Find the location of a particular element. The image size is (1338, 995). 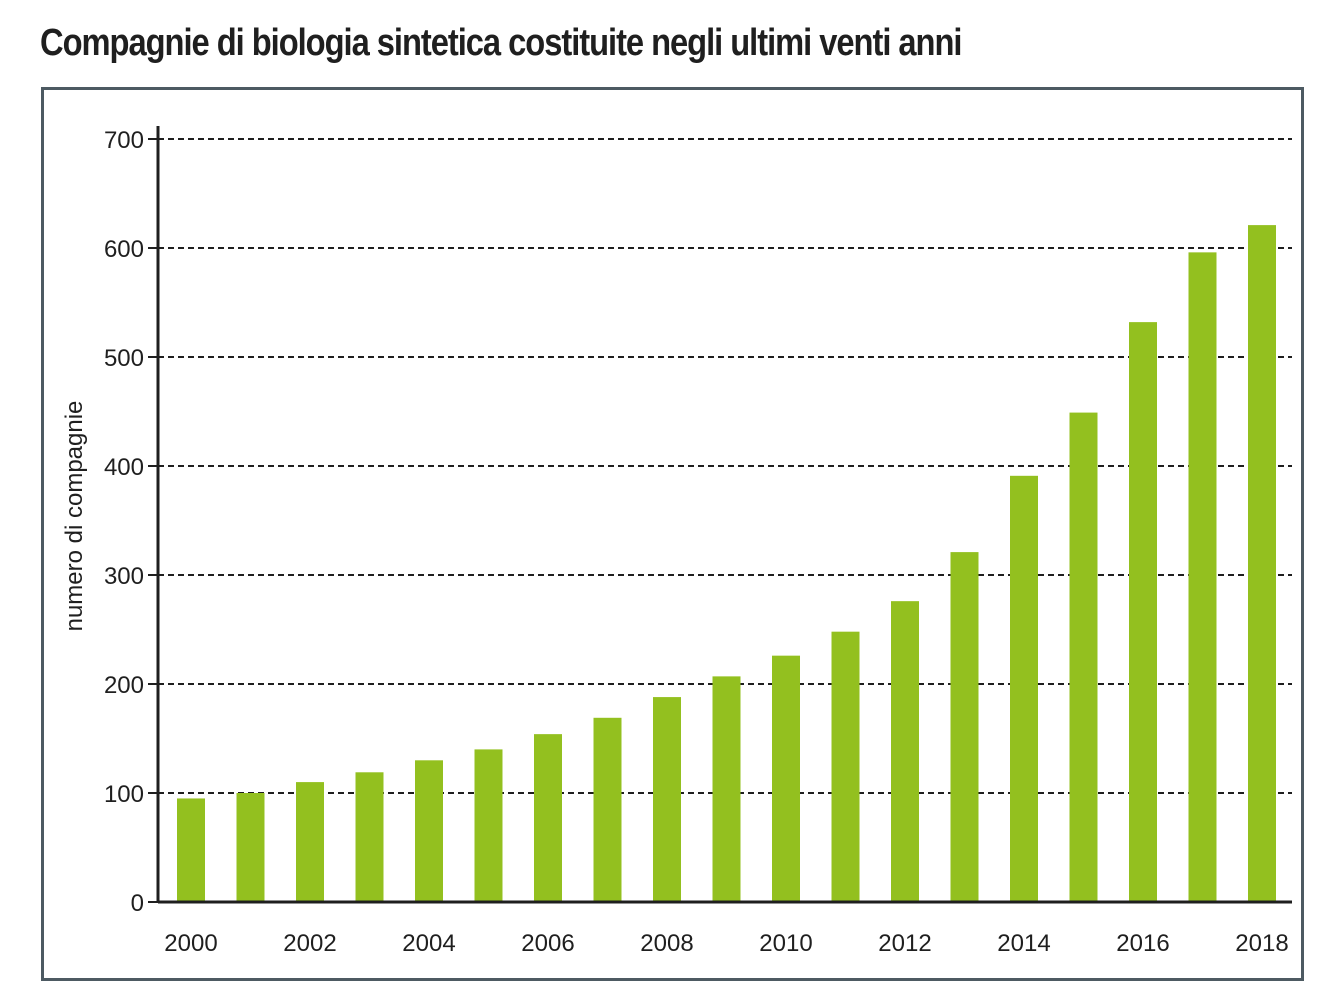

x-tick-label: 2018 is located at coordinates (1261, 943).